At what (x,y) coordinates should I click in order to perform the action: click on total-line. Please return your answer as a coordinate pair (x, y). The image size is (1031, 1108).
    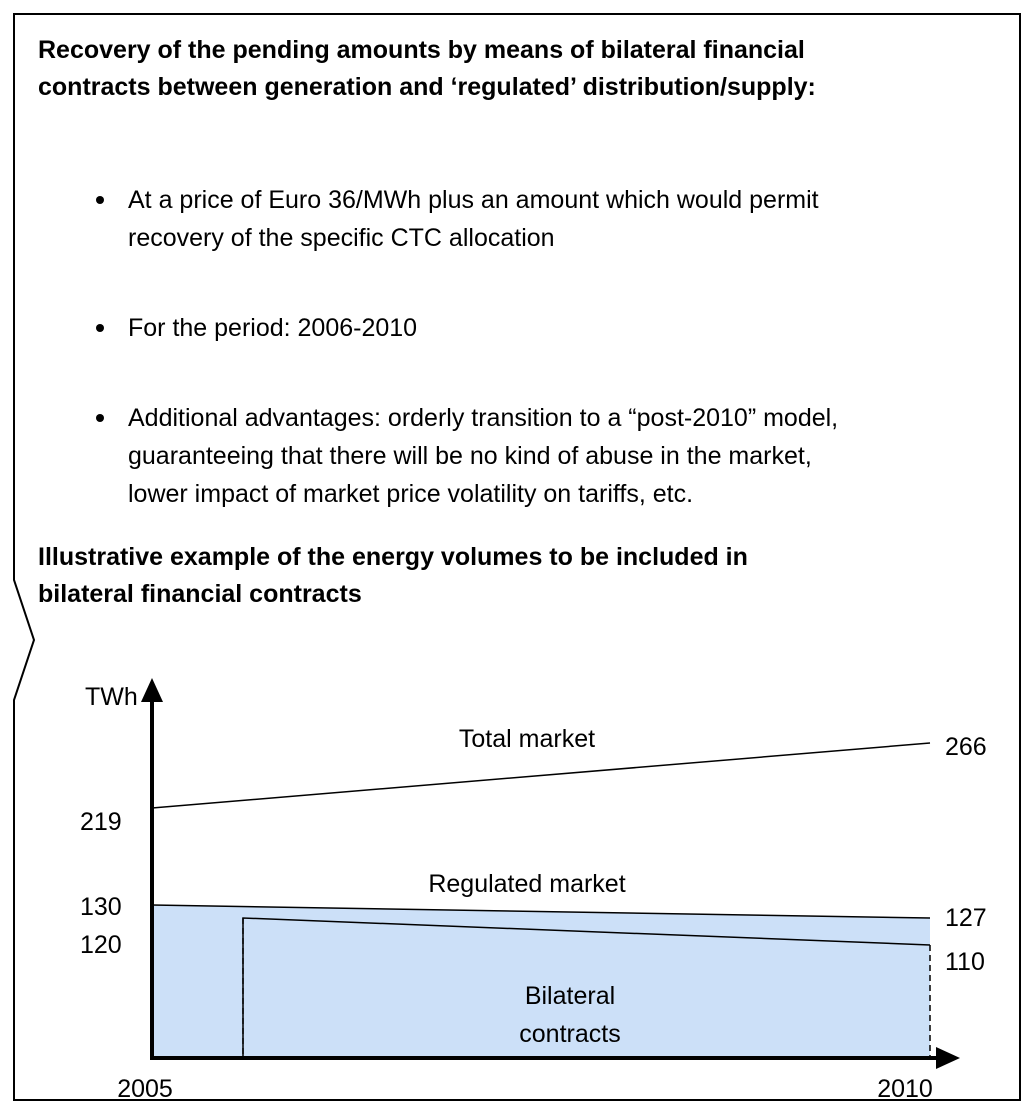
    Looking at the image, I should click on (541, 775).